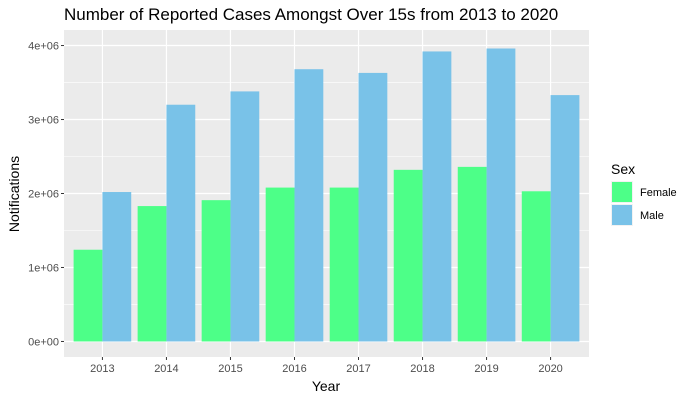 Image resolution: width=695 pixels, height=402 pixels. What do you see at coordinates (43, 268) in the screenshot?
I see `y-tick-label: 1e+06` at bounding box center [43, 268].